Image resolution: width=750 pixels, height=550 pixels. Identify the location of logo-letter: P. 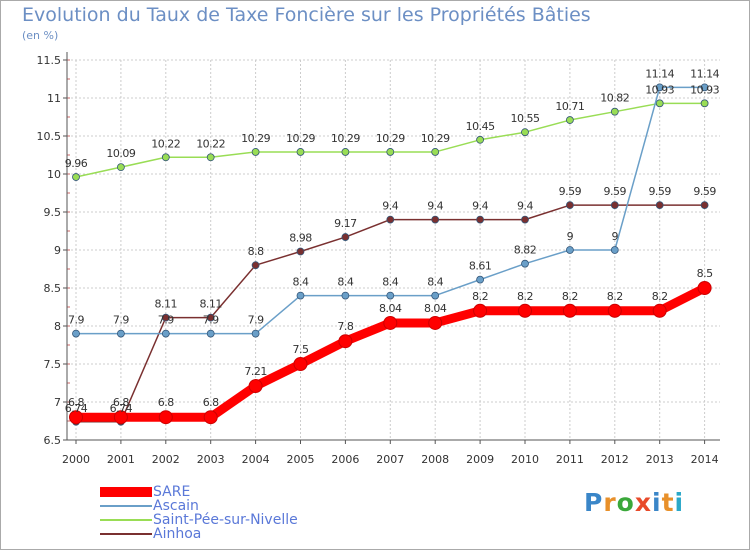
(594, 502).